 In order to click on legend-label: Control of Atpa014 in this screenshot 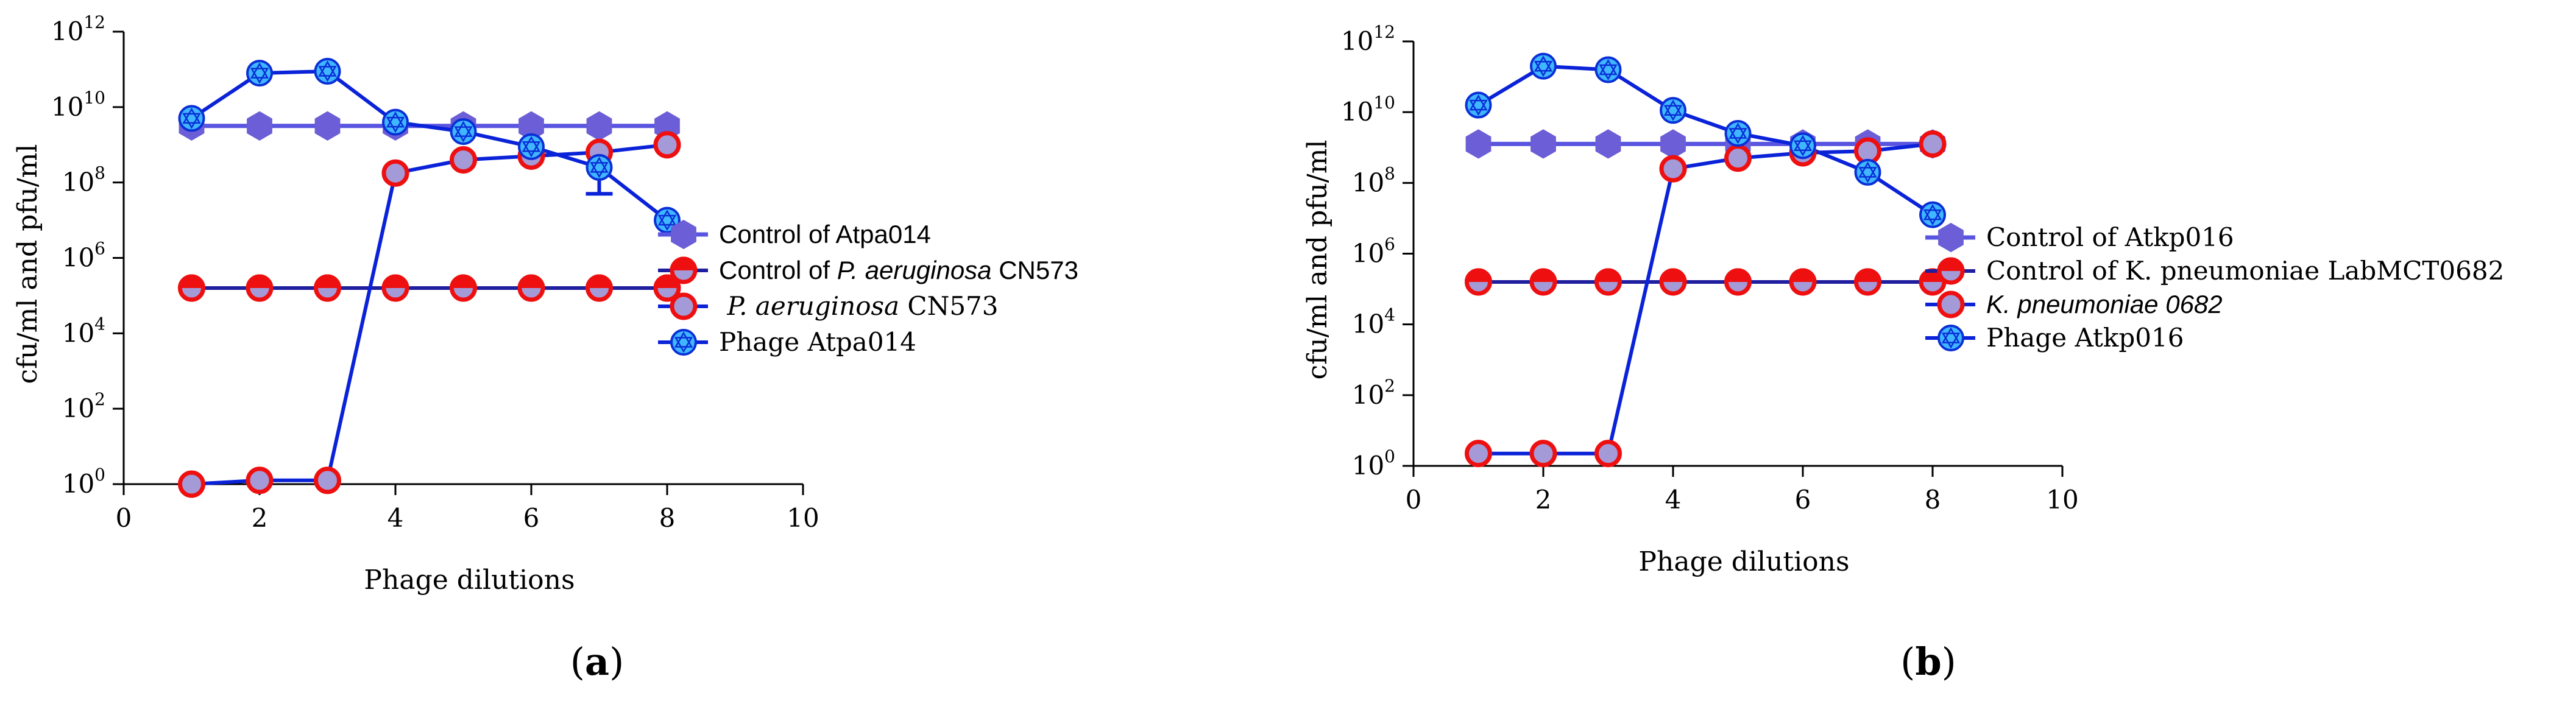, I will do `click(825, 234)`.